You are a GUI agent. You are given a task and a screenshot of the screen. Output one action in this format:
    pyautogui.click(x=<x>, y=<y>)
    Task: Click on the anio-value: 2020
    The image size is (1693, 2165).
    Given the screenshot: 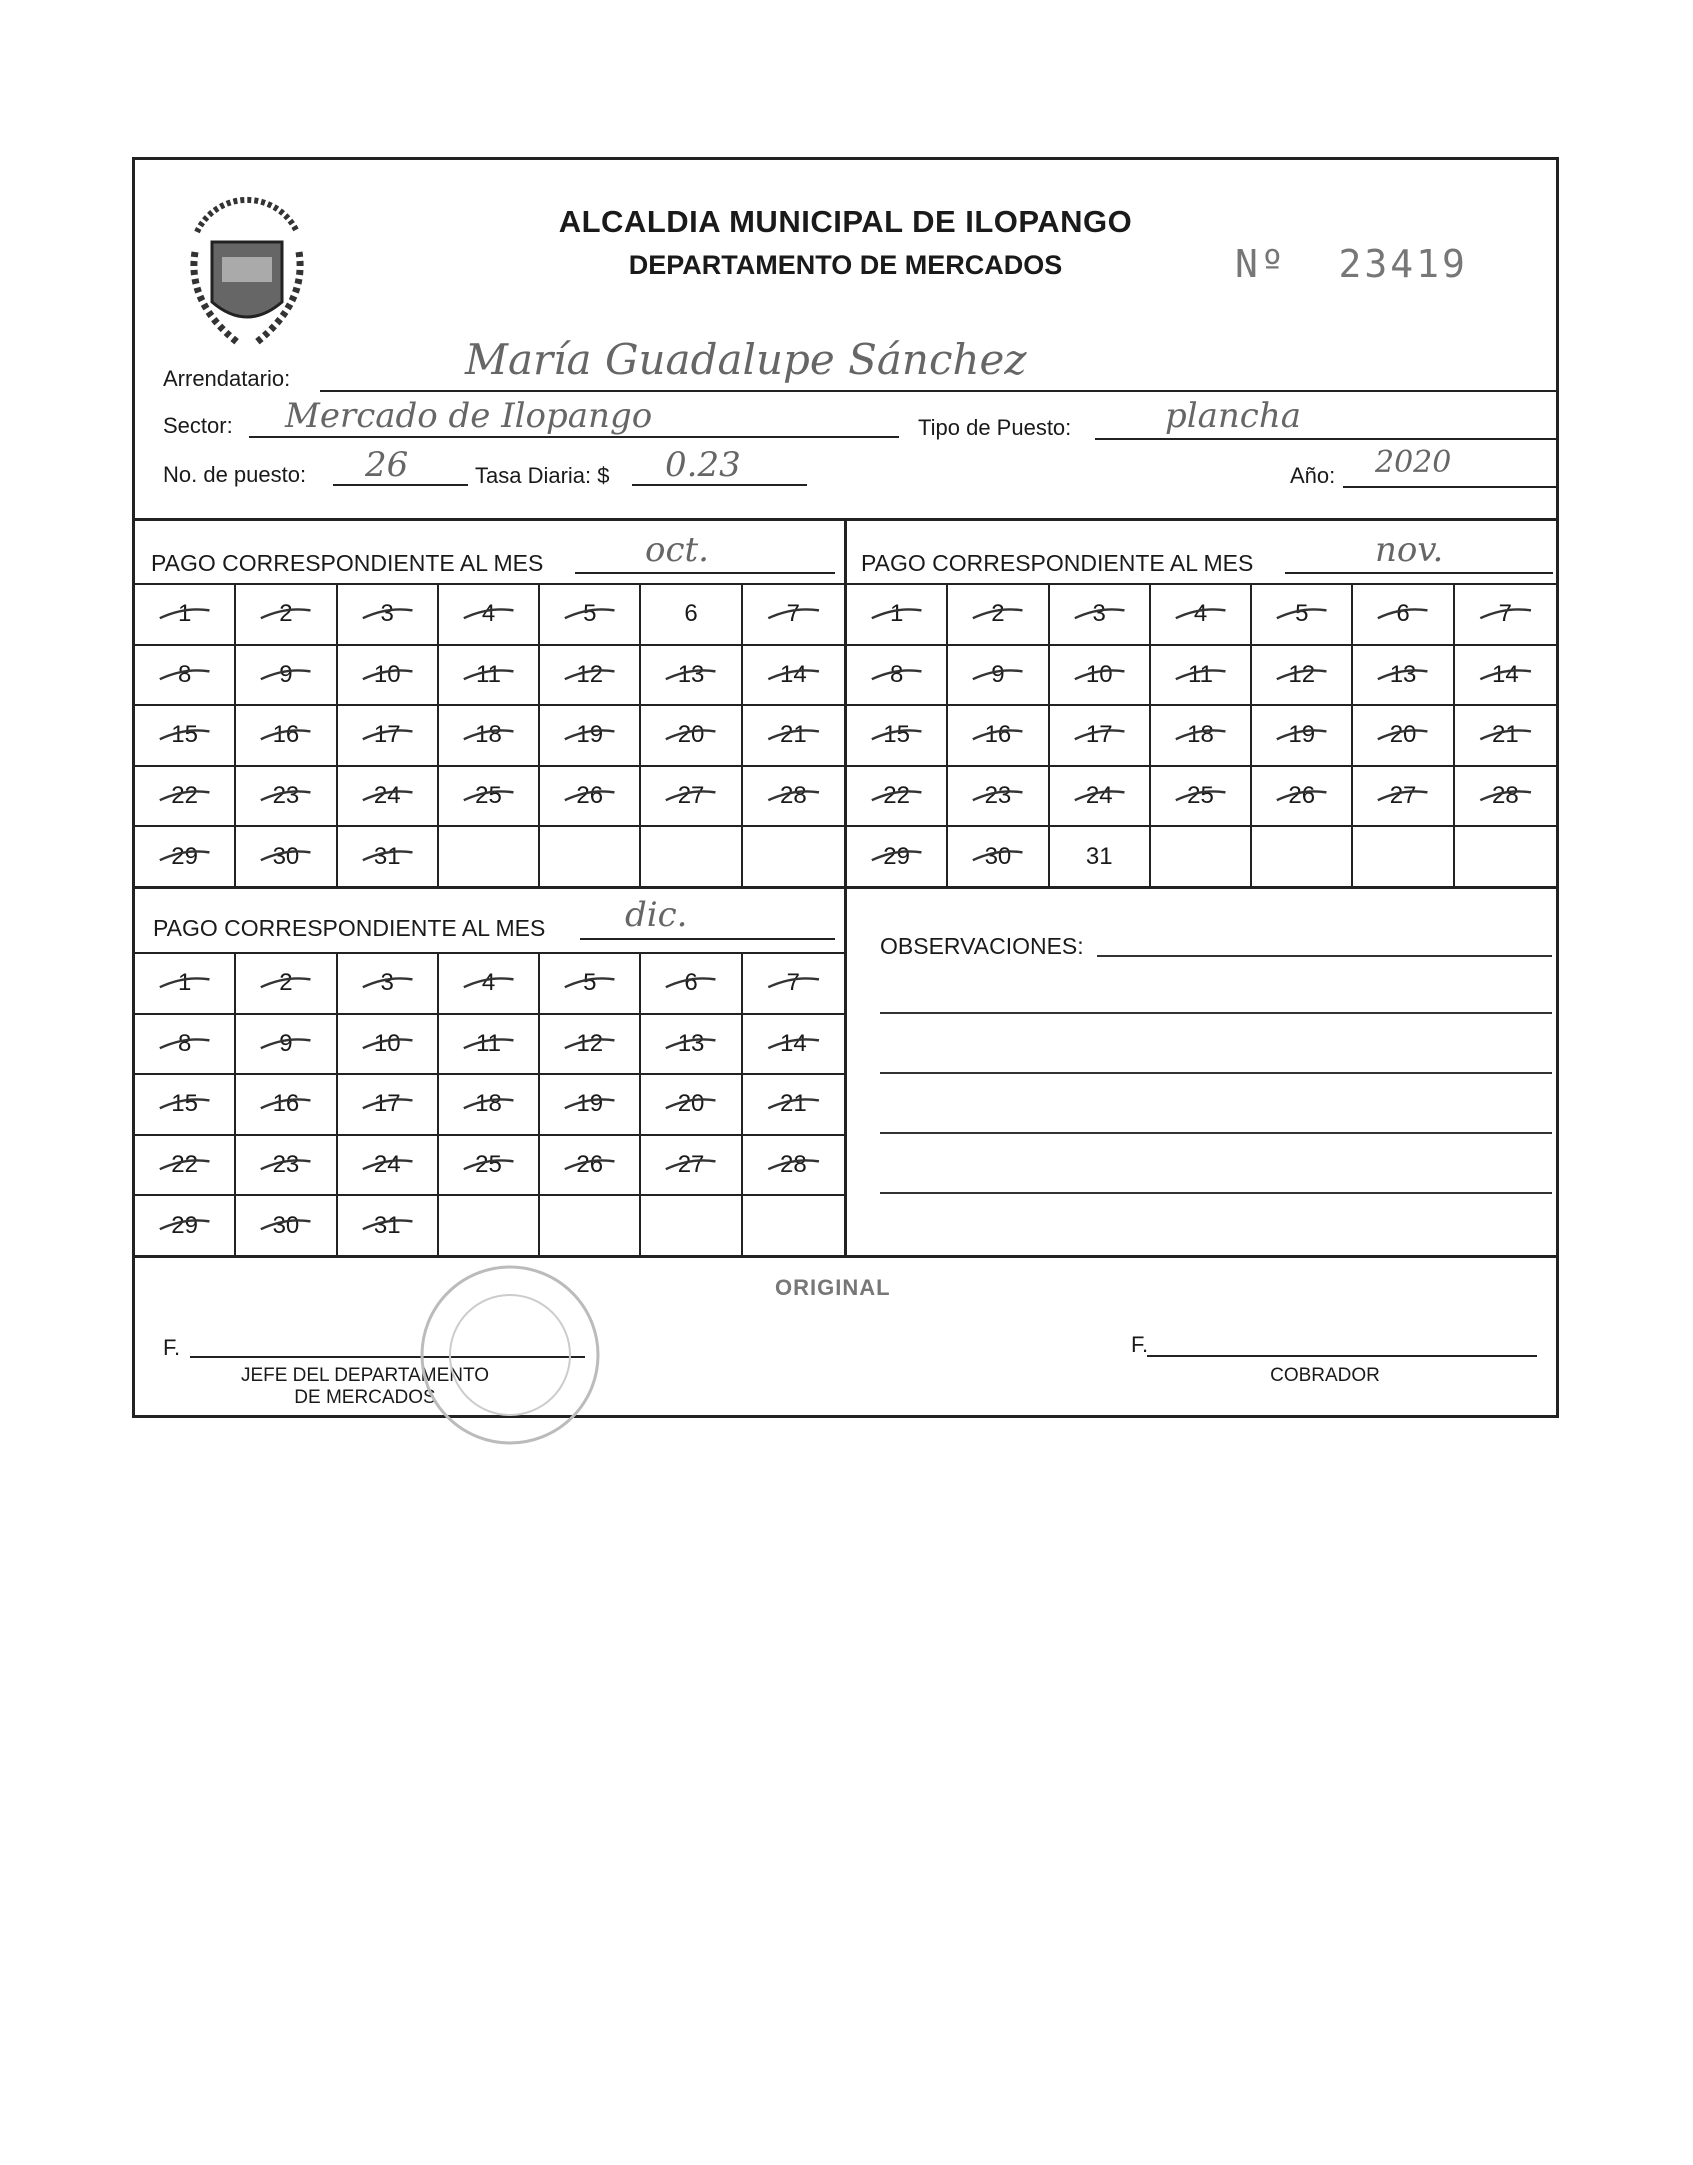 What is the action you would take?
    pyautogui.click(x=1413, y=462)
    